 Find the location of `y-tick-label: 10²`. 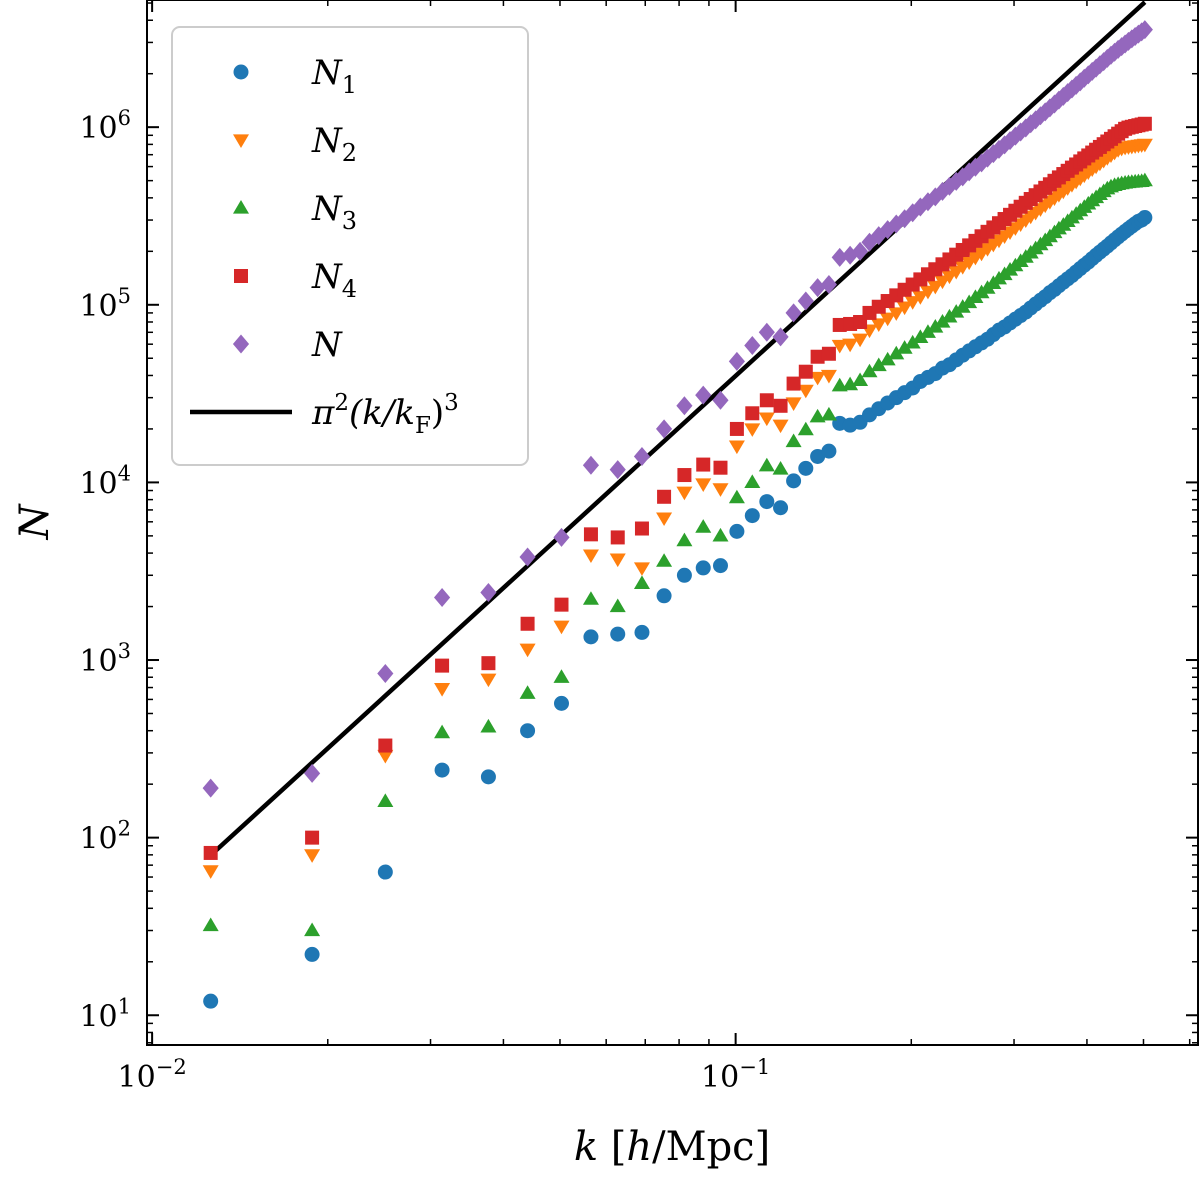

y-tick-label: 10² is located at coordinates (105, 837).